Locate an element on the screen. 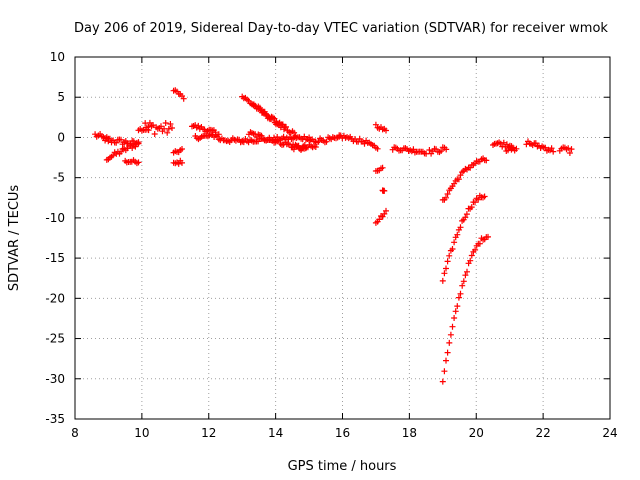 The width and height of the screenshot is (640, 480). y-axis-label: SDTVAR / TECUs is located at coordinates (14, 238).